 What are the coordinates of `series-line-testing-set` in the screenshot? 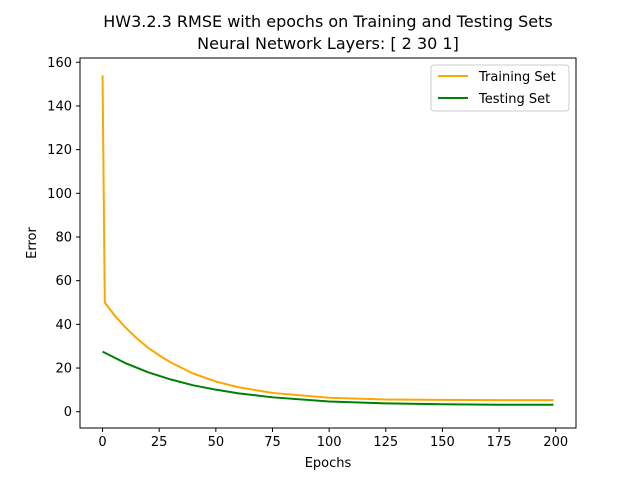 It's located at (328, 378).